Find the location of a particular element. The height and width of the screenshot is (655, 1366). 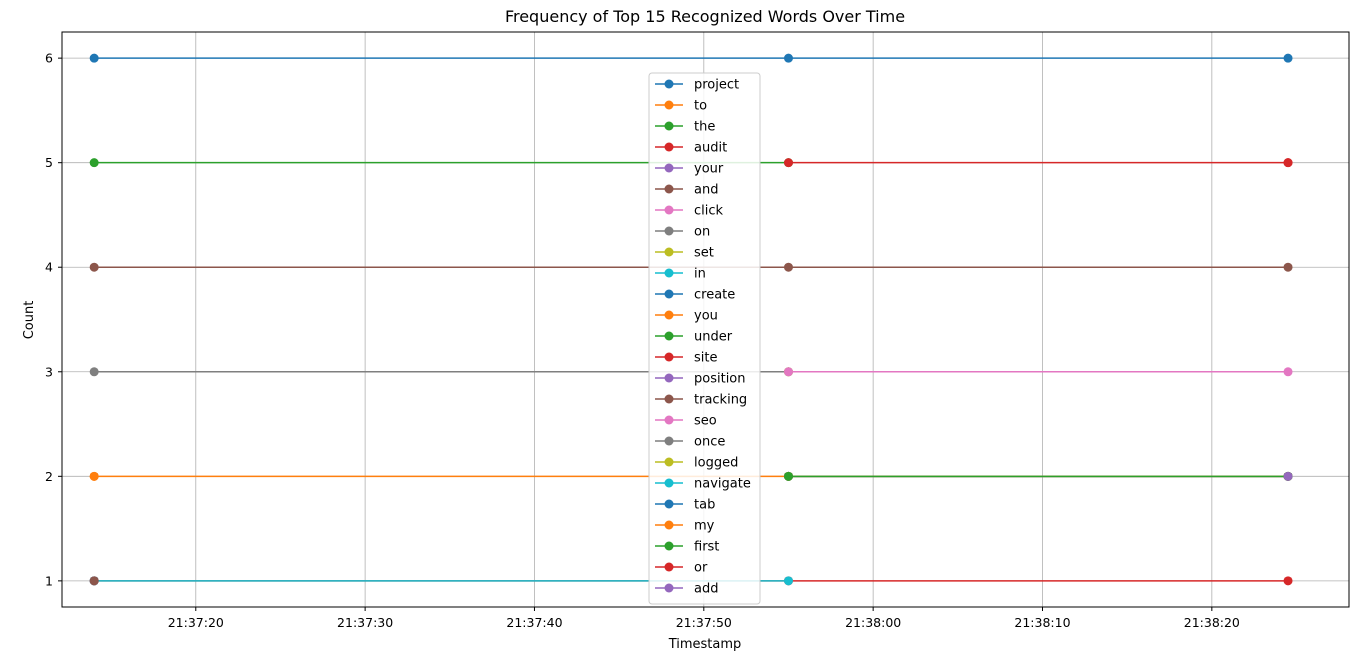

legend-label: first is located at coordinates (706, 547).